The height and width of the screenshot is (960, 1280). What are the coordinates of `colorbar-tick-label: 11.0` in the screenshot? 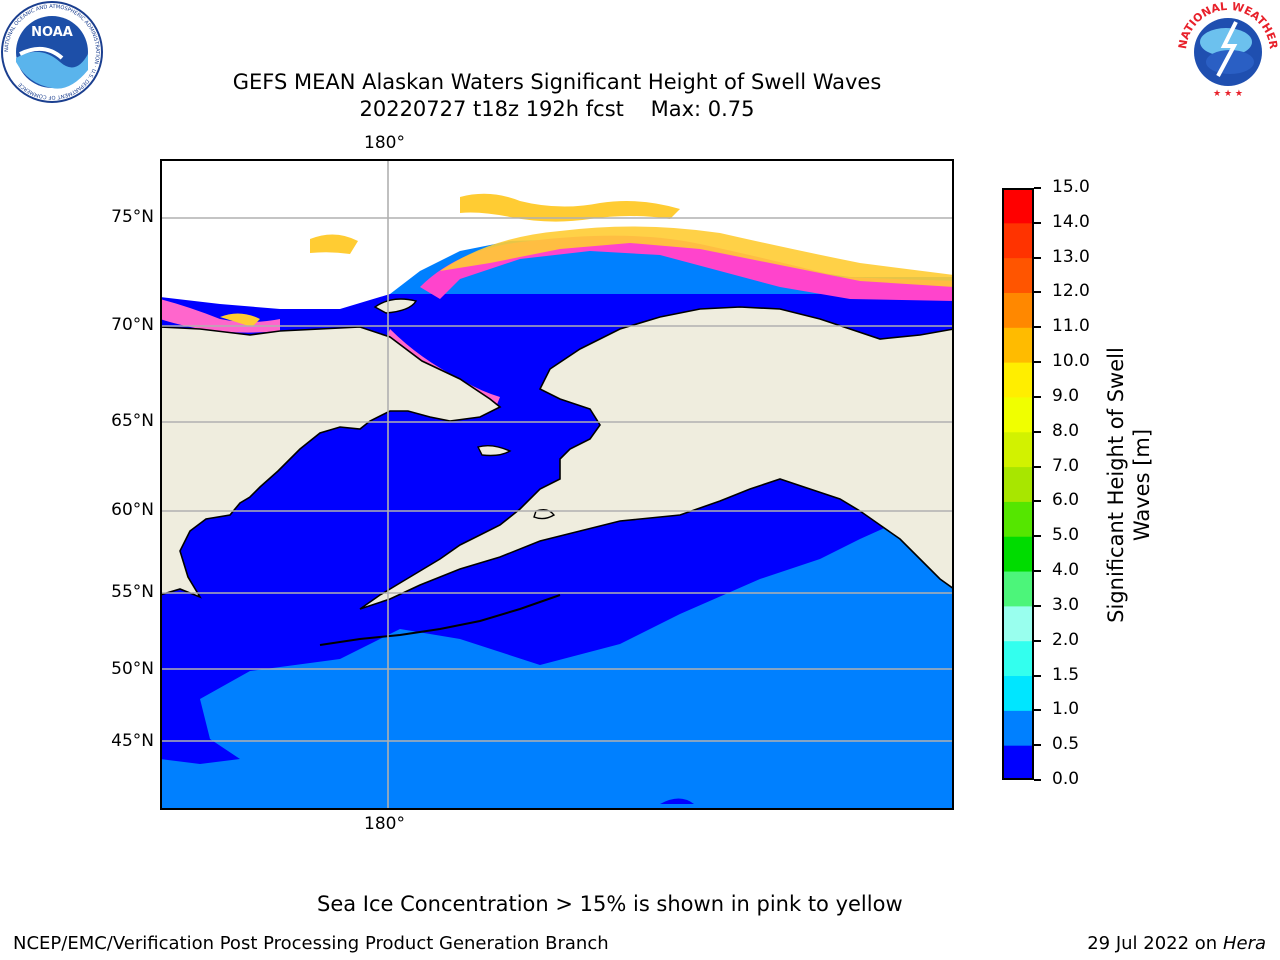 It's located at (1071, 326).